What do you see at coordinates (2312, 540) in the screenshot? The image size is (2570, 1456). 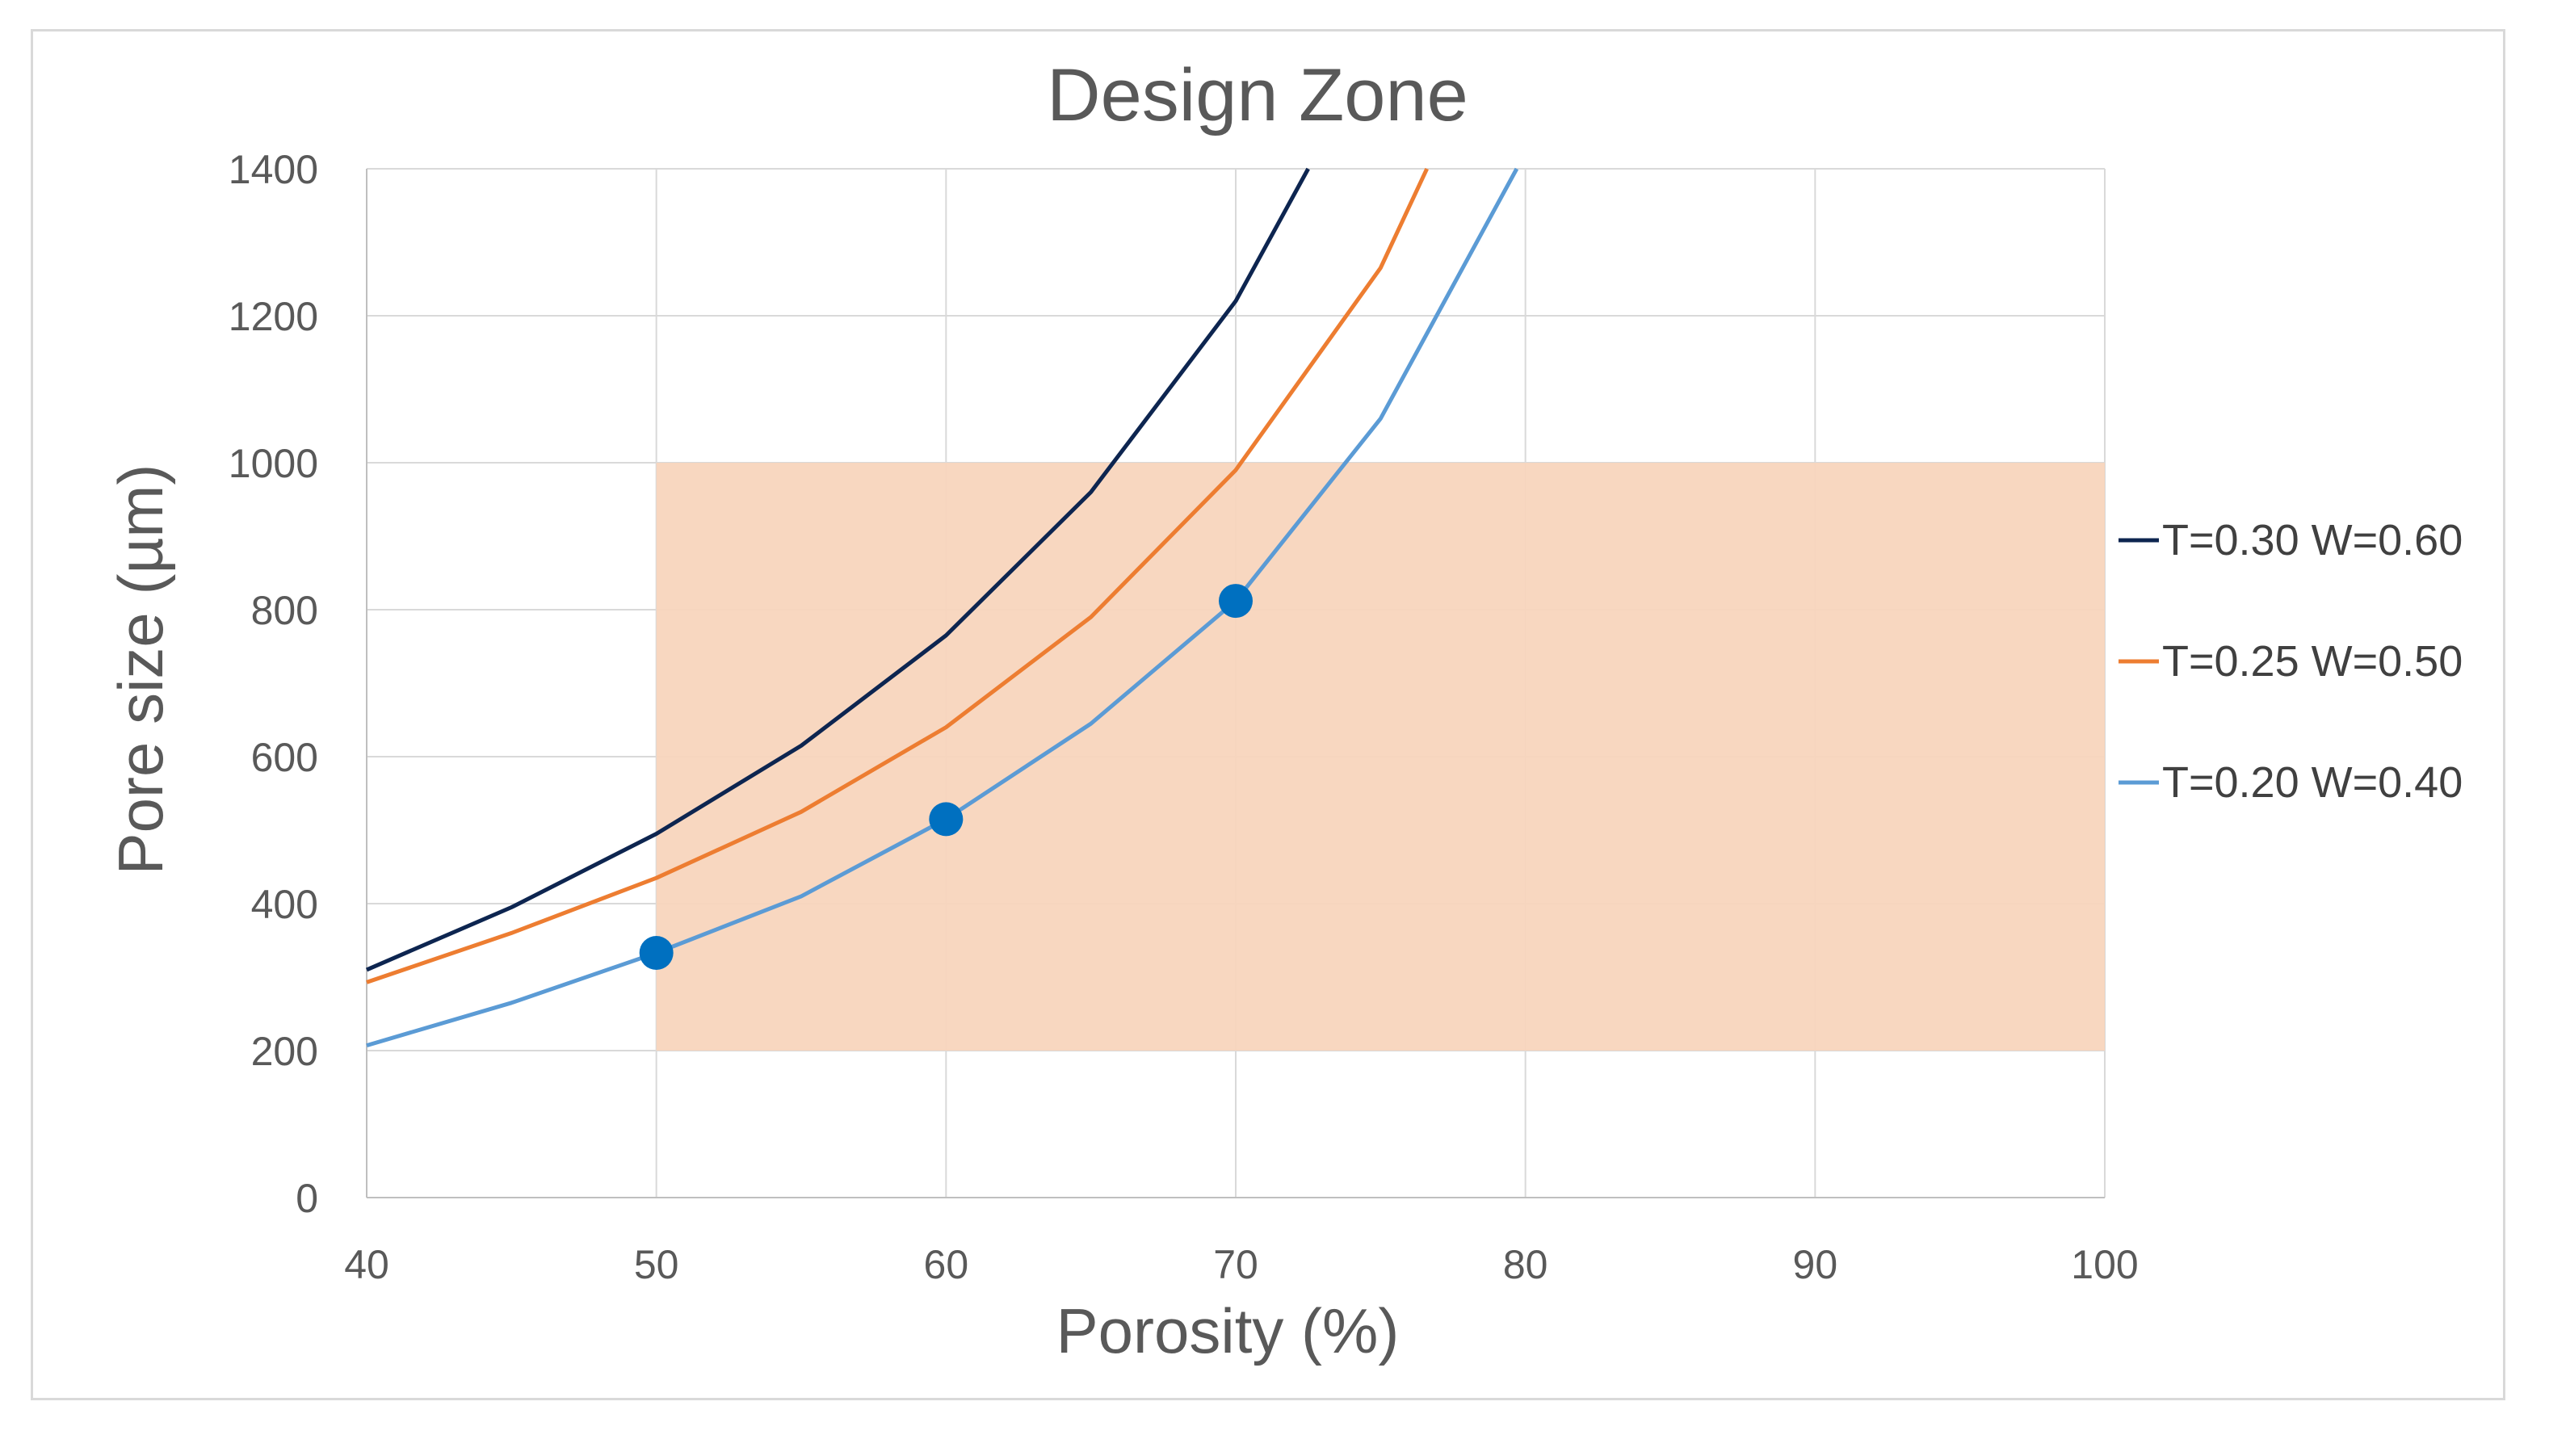 I see `legend-label-0: T=0.30 W=0.60` at bounding box center [2312, 540].